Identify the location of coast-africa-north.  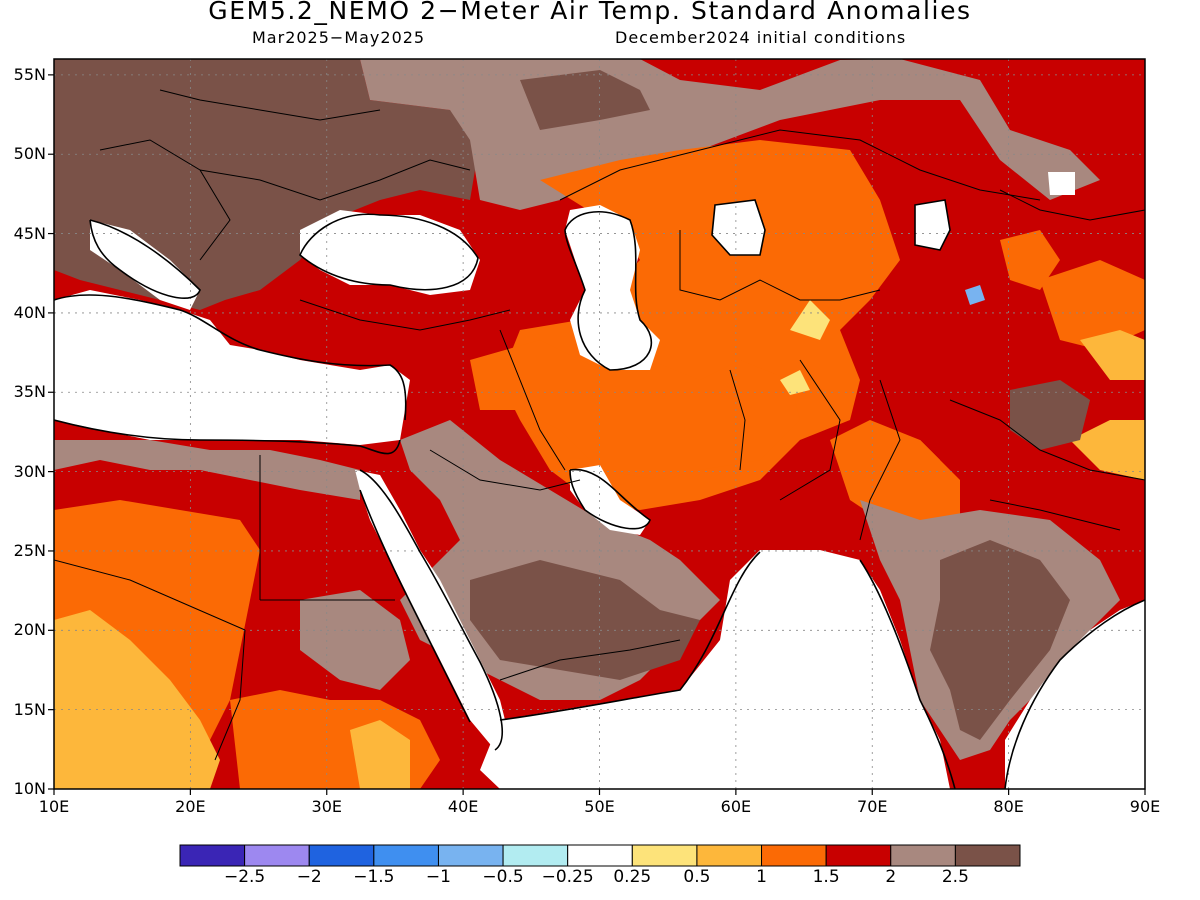
(227, 437).